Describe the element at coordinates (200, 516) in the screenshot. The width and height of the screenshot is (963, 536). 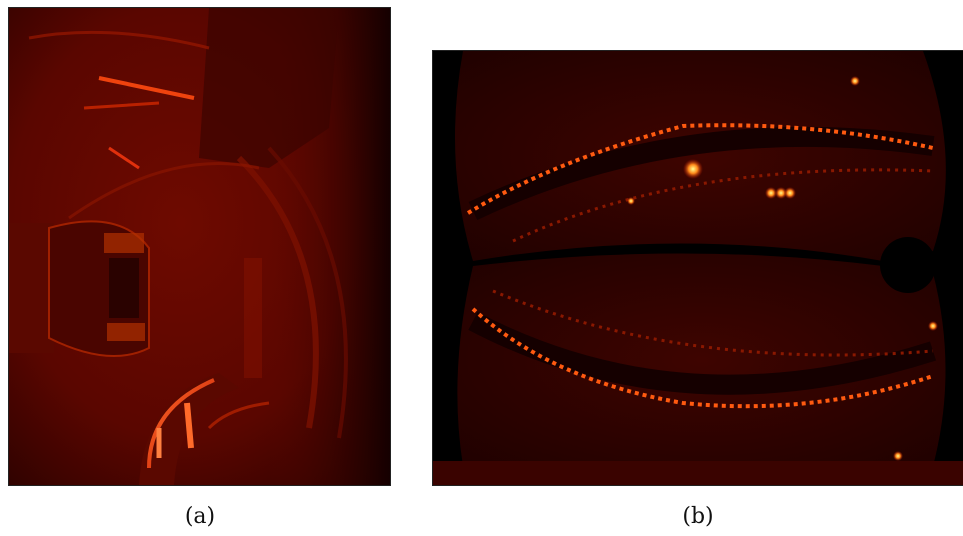
I see `panel-a-caption: (a)` at that location.